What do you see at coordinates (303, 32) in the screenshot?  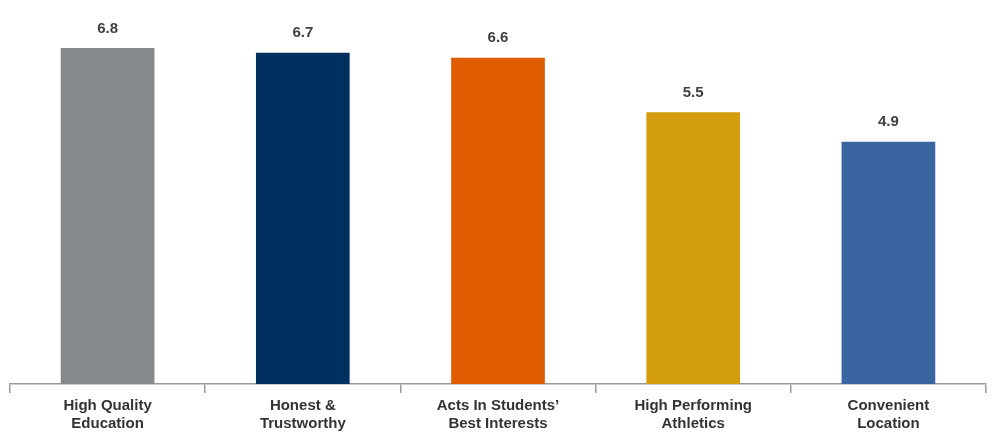 I see `data-label: 6.7` at bounding box center [303, 32].